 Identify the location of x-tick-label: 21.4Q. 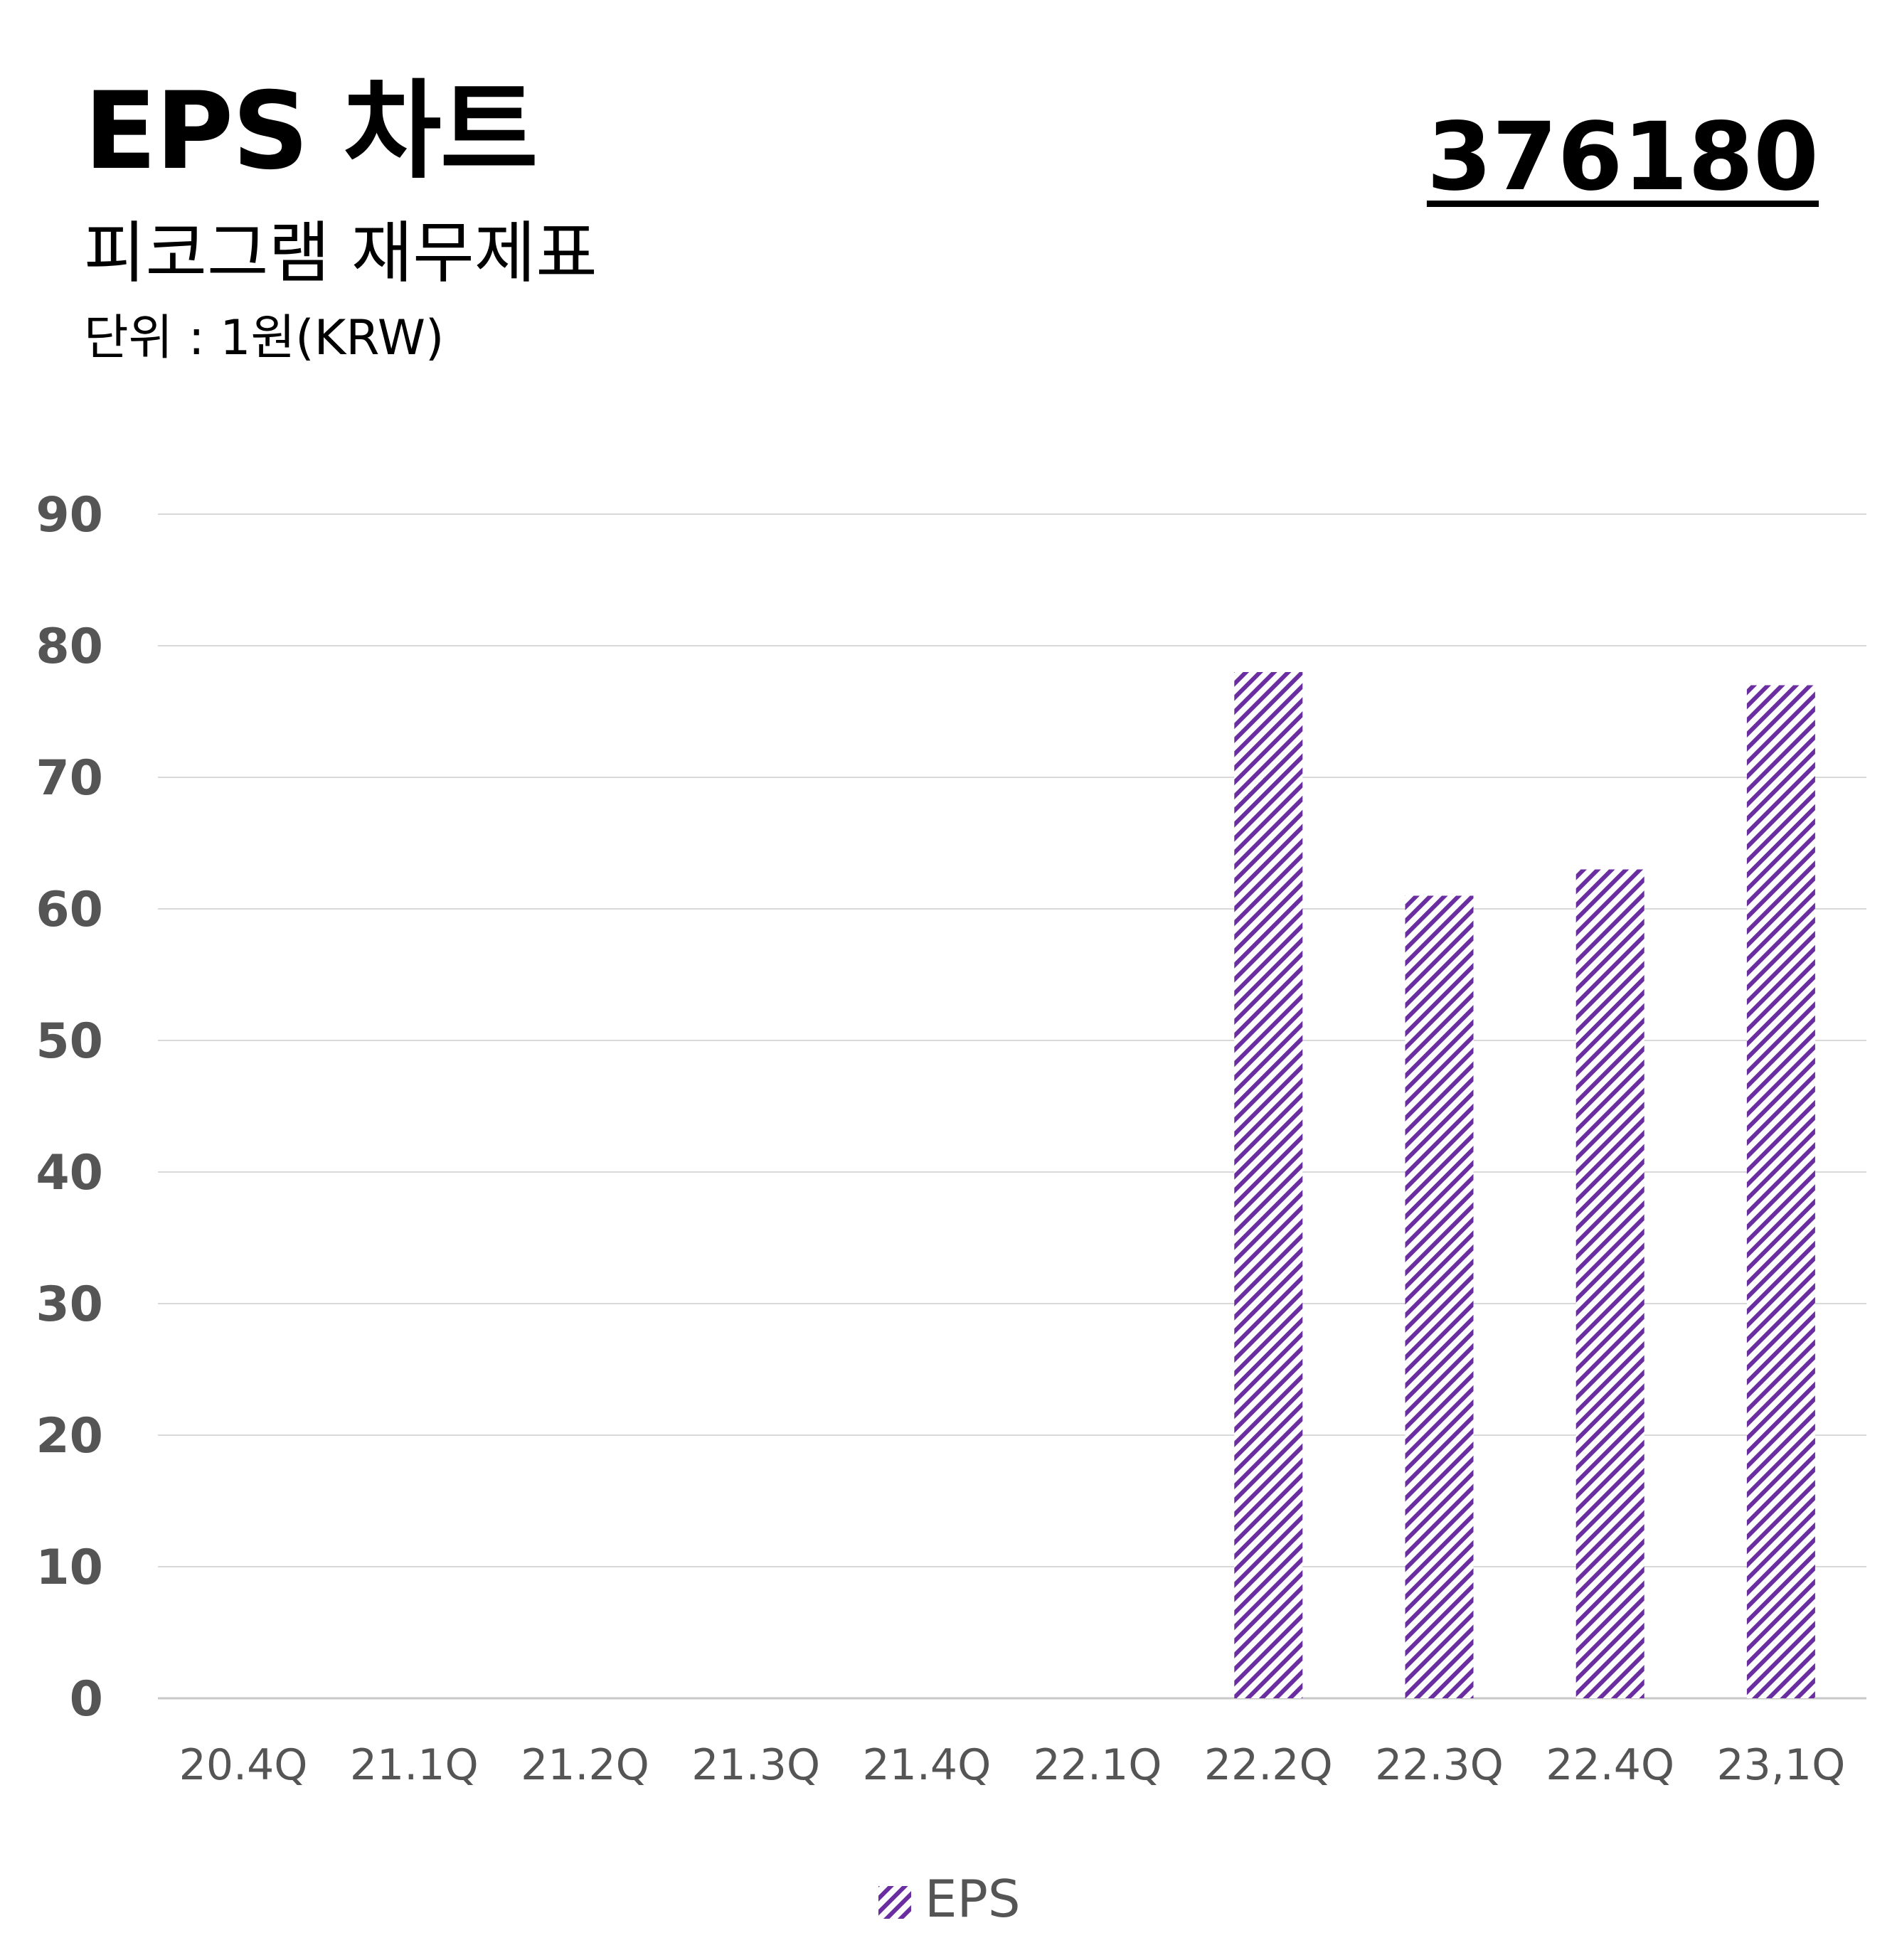
(927, 1765).